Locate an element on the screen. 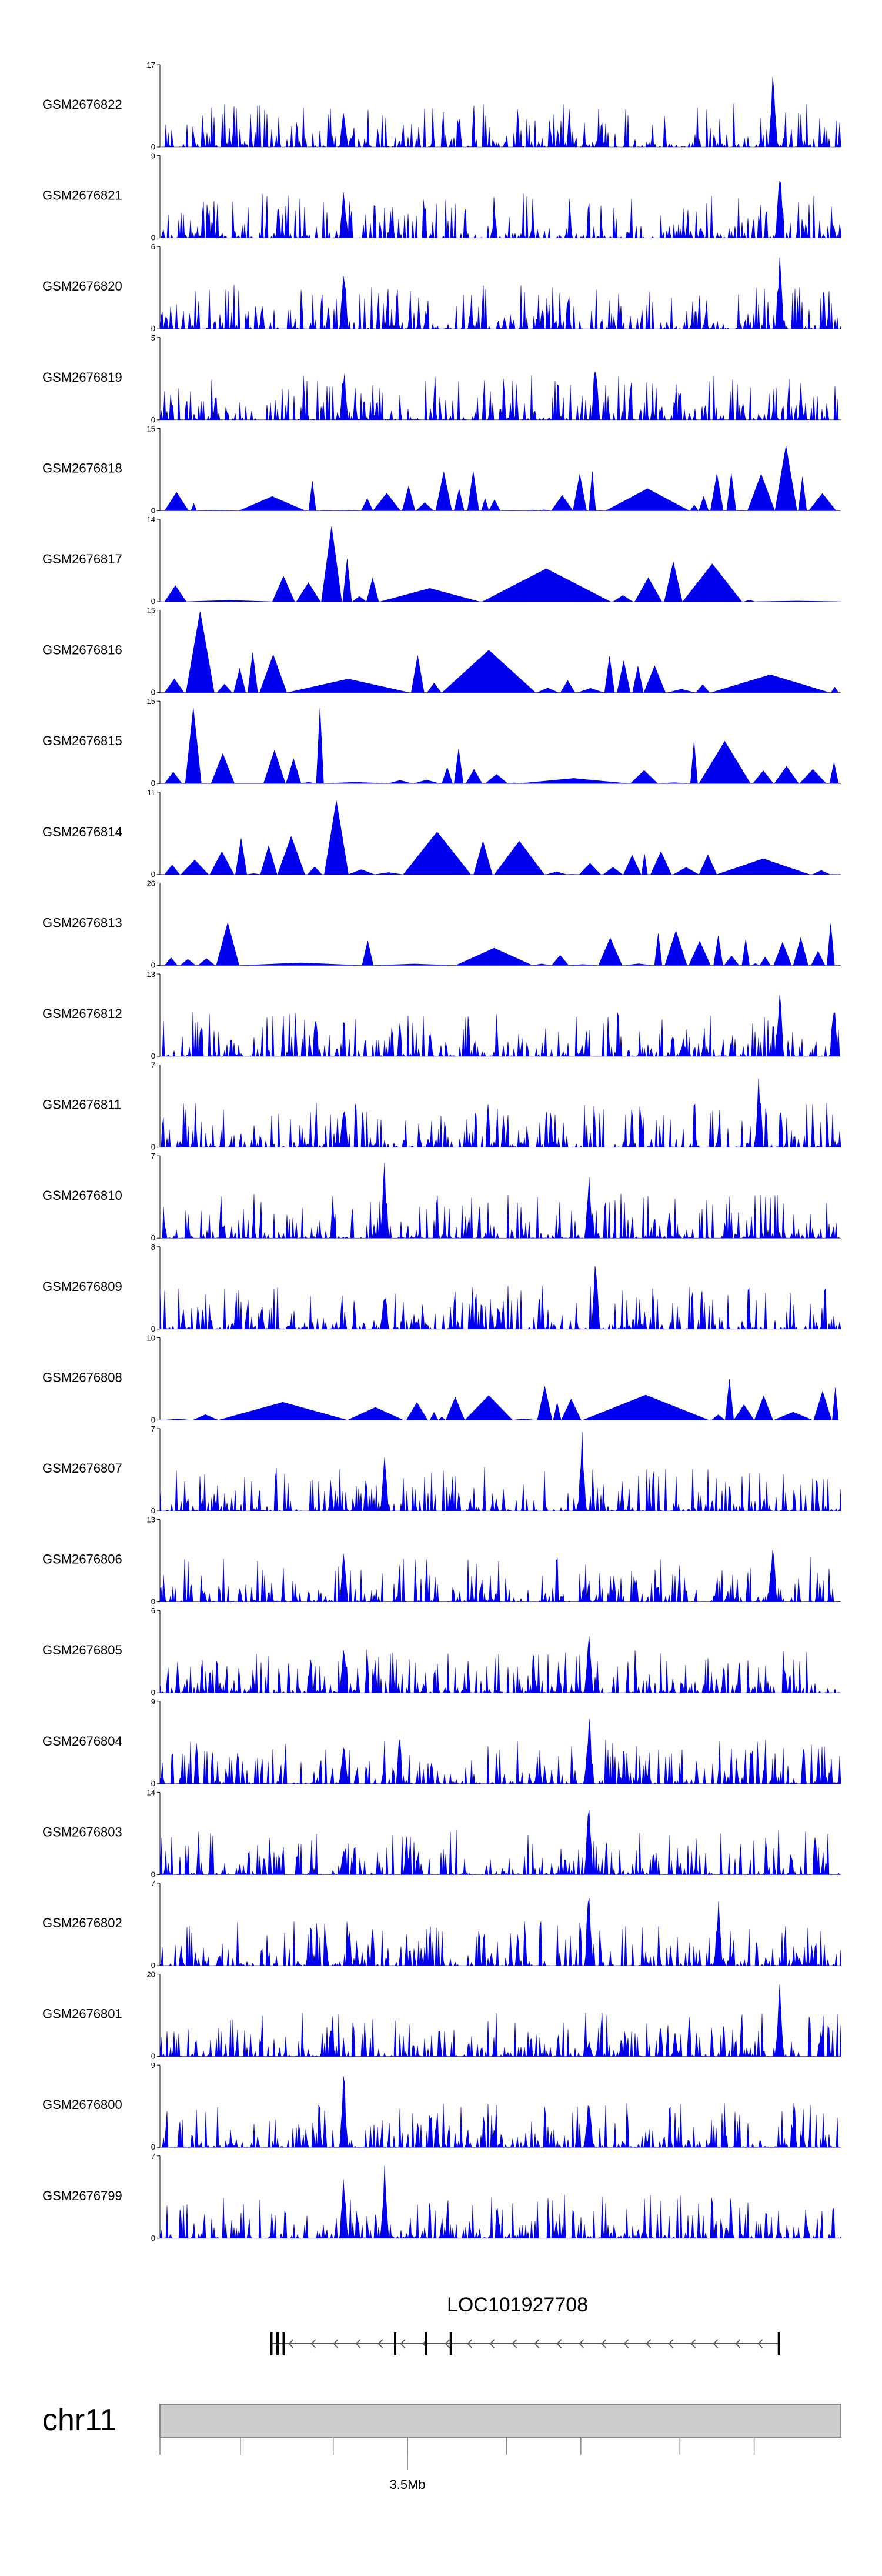  track-label: GSM2676801 is located at coordinates (82, 2014).